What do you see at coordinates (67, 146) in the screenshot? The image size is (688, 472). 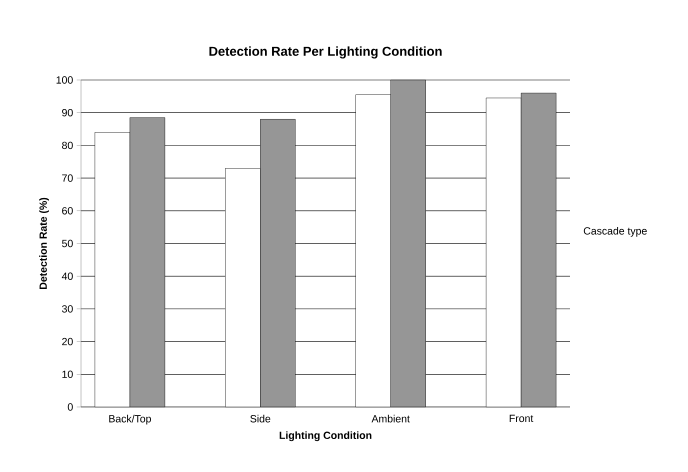 I see `y-tick-label: 80` at bounding box center [67, 146].